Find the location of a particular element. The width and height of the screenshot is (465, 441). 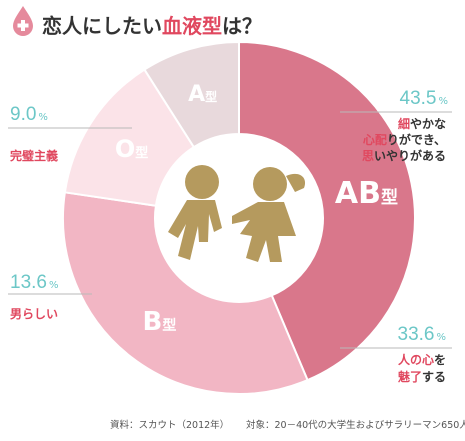

segment-label-ab: AB型 is located at coordinates (366, 193).